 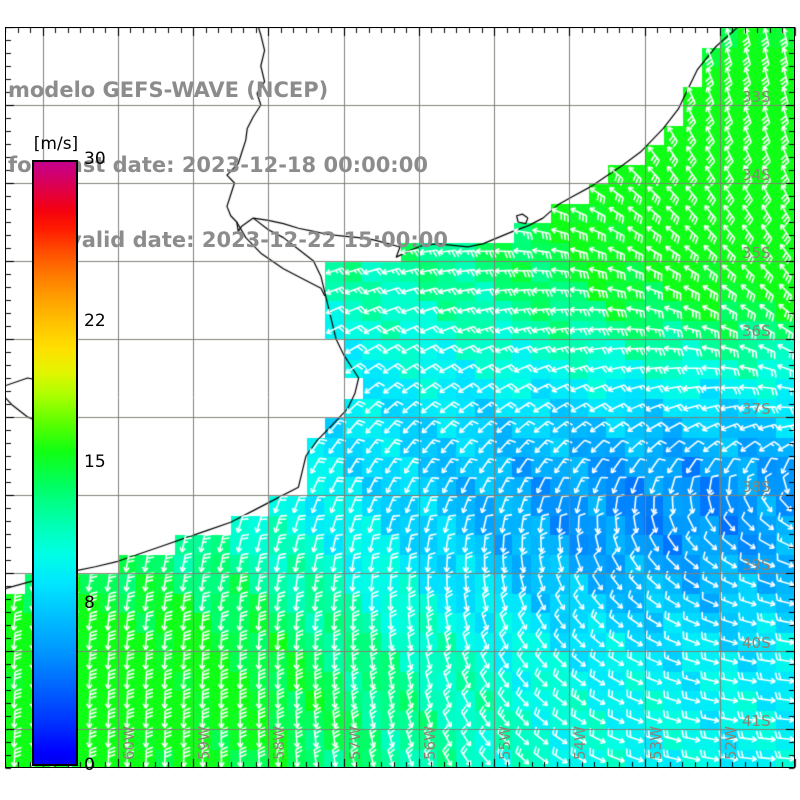 What do you see at coordinates (89, 765) in the screenshot?
I see `colorbar-tick-label: 0` at bounding box center [89, 765].